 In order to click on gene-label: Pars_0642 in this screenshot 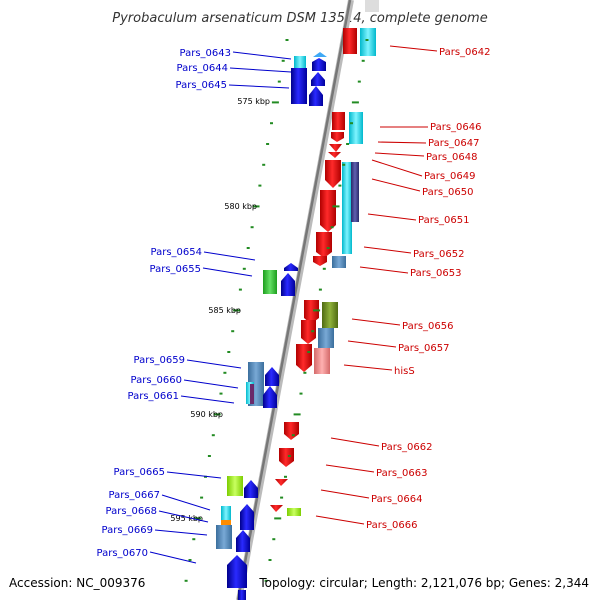, I will do `click(464, 52)`.